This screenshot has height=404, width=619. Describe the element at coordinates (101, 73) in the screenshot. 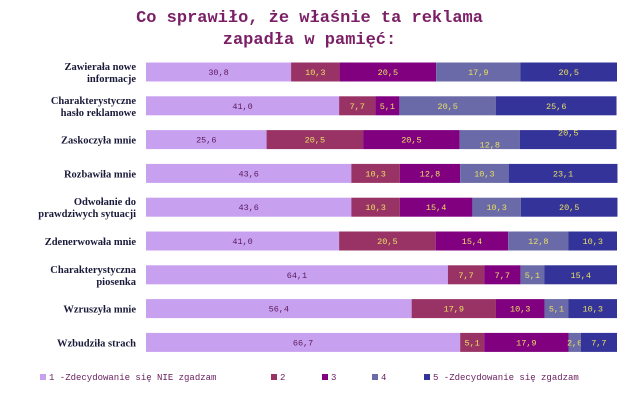

I see `category-label: Zawierała nowe informacje` at that location.